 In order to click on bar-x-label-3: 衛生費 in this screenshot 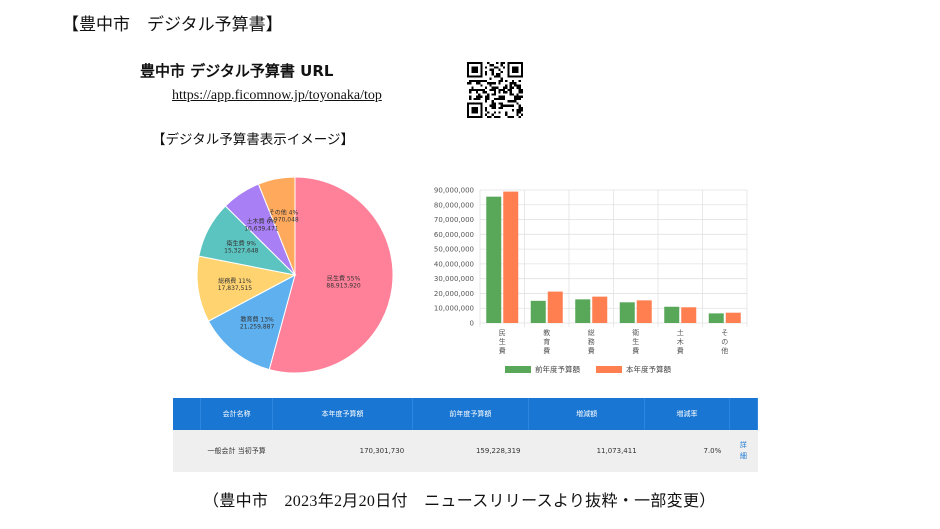, I will do `click(635, 341)`.